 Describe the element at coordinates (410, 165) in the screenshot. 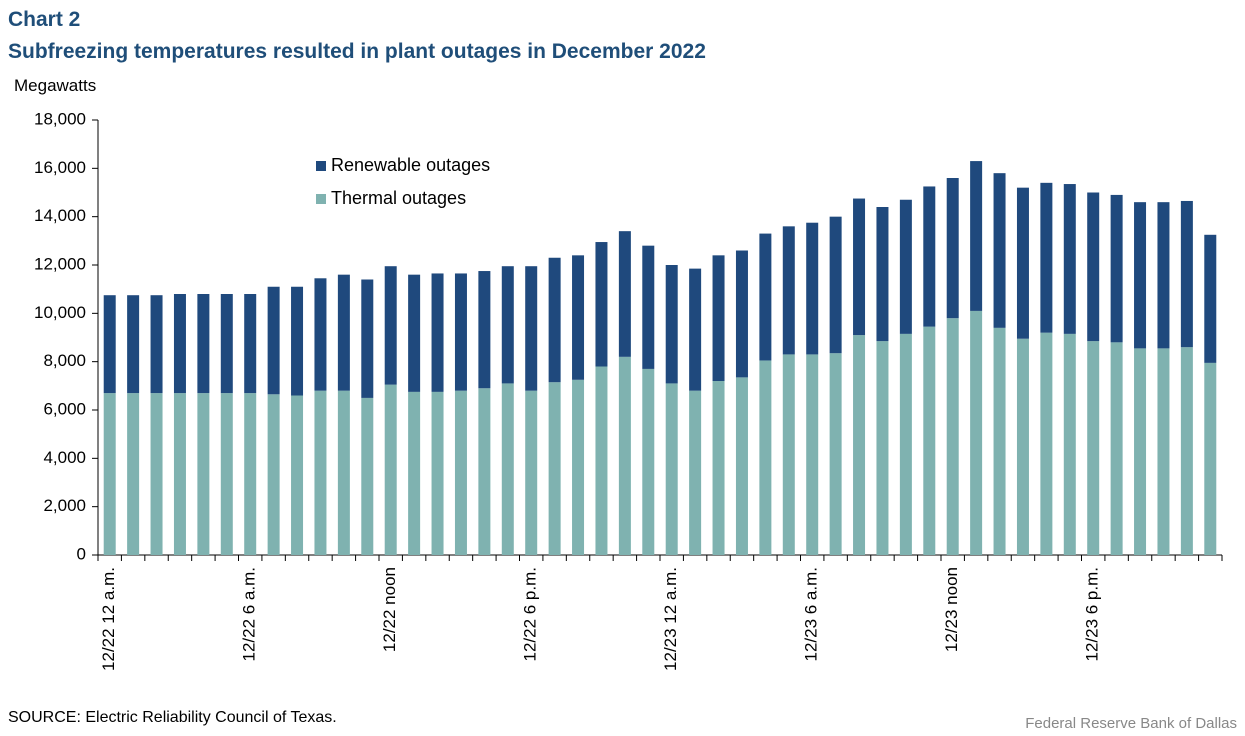

I see `legend-label: Renewable outages` at that location.